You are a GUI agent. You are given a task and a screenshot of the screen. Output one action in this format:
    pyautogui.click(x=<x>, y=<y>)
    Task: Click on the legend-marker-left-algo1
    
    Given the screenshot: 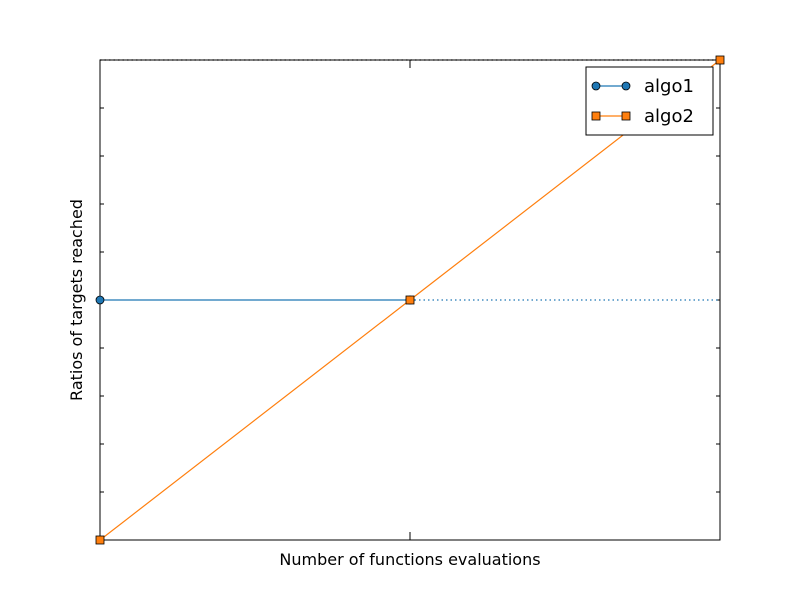 What is the action you would take?
    pyautogui.click(x=596, y=86)
    